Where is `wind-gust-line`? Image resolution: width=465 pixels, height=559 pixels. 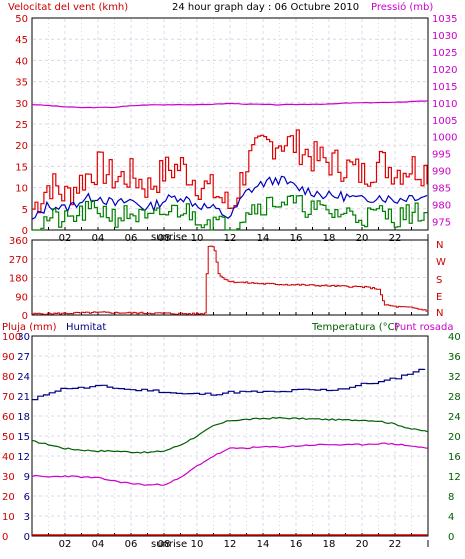 wind-gust-line is located at coordinates (230, 171).